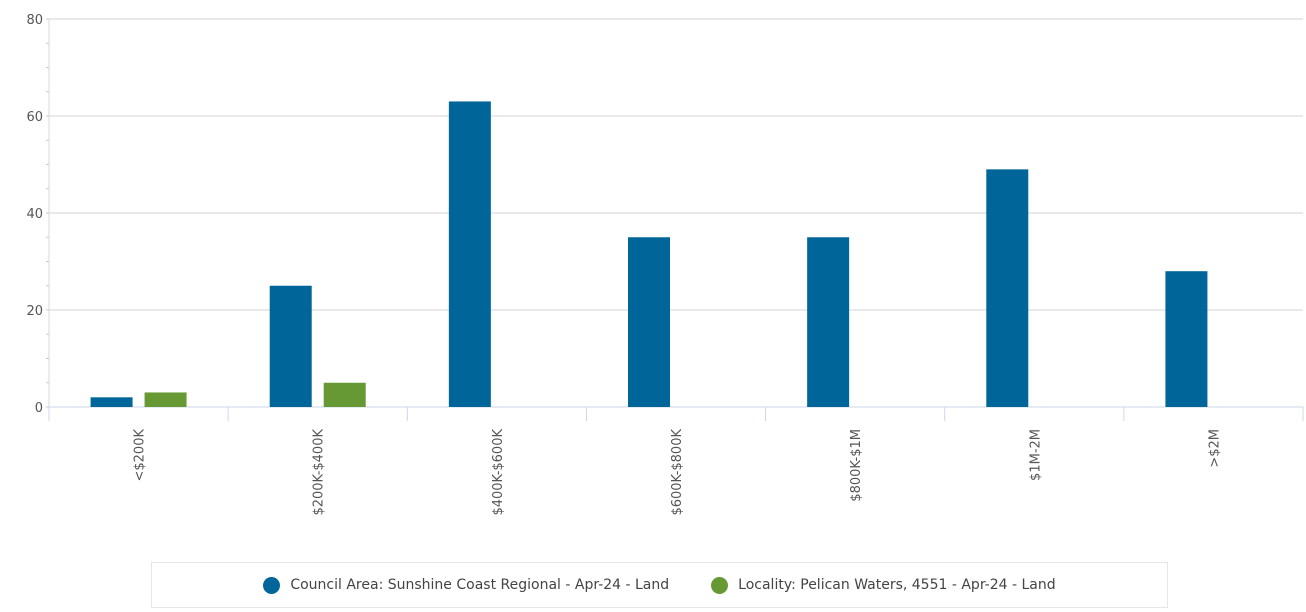  What do you see at coordinates (498, 472) in the screenshot?
I see `x-tick-label: $400K-$600K` at bounding box center [498, 472].